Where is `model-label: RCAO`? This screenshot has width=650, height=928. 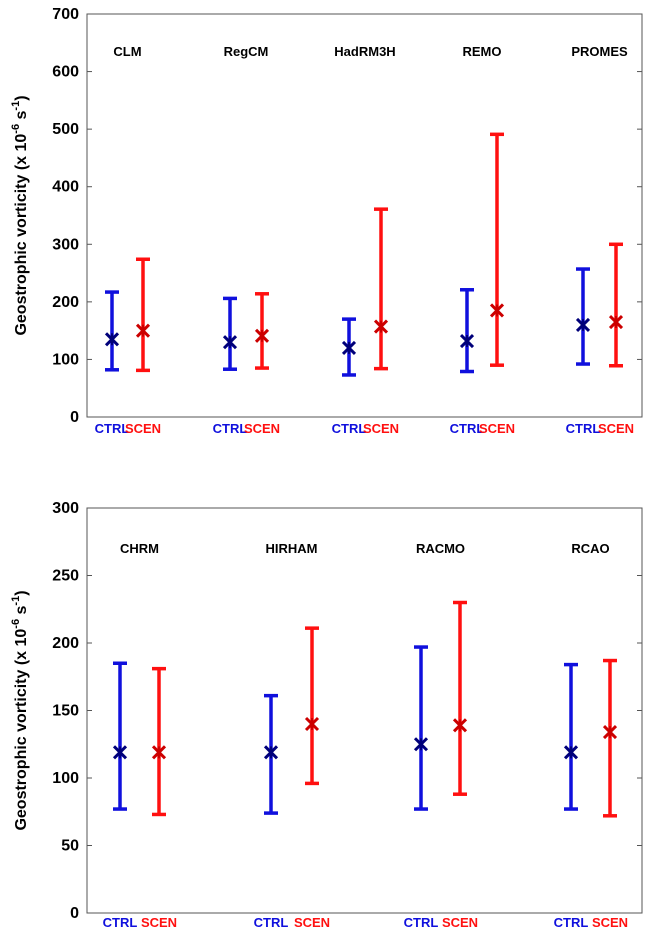 model-label: RCAO is located at coordinates (590, 548).